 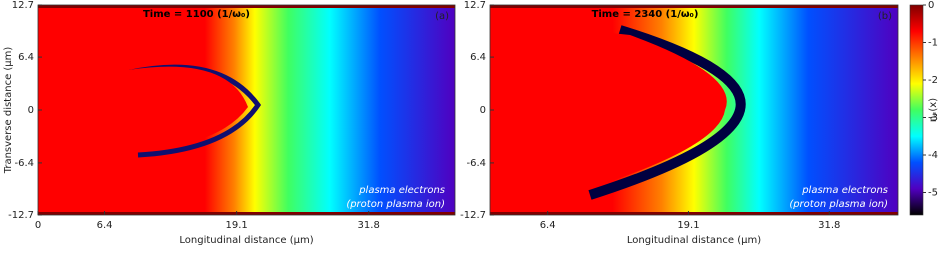 What do you see at coordinates (8, 111) in the screenshot?
I see `y-axis-label: Transverse distance (μm)` at bounding box center [8, 111].